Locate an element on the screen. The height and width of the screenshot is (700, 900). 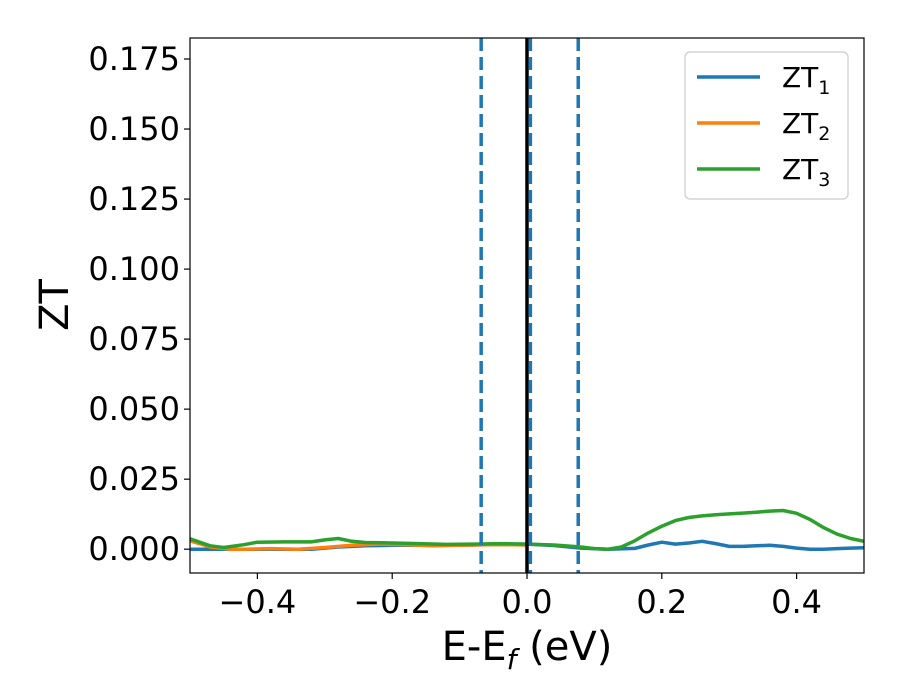
y-axis-label: ZT is located at coordinates (55, 305).